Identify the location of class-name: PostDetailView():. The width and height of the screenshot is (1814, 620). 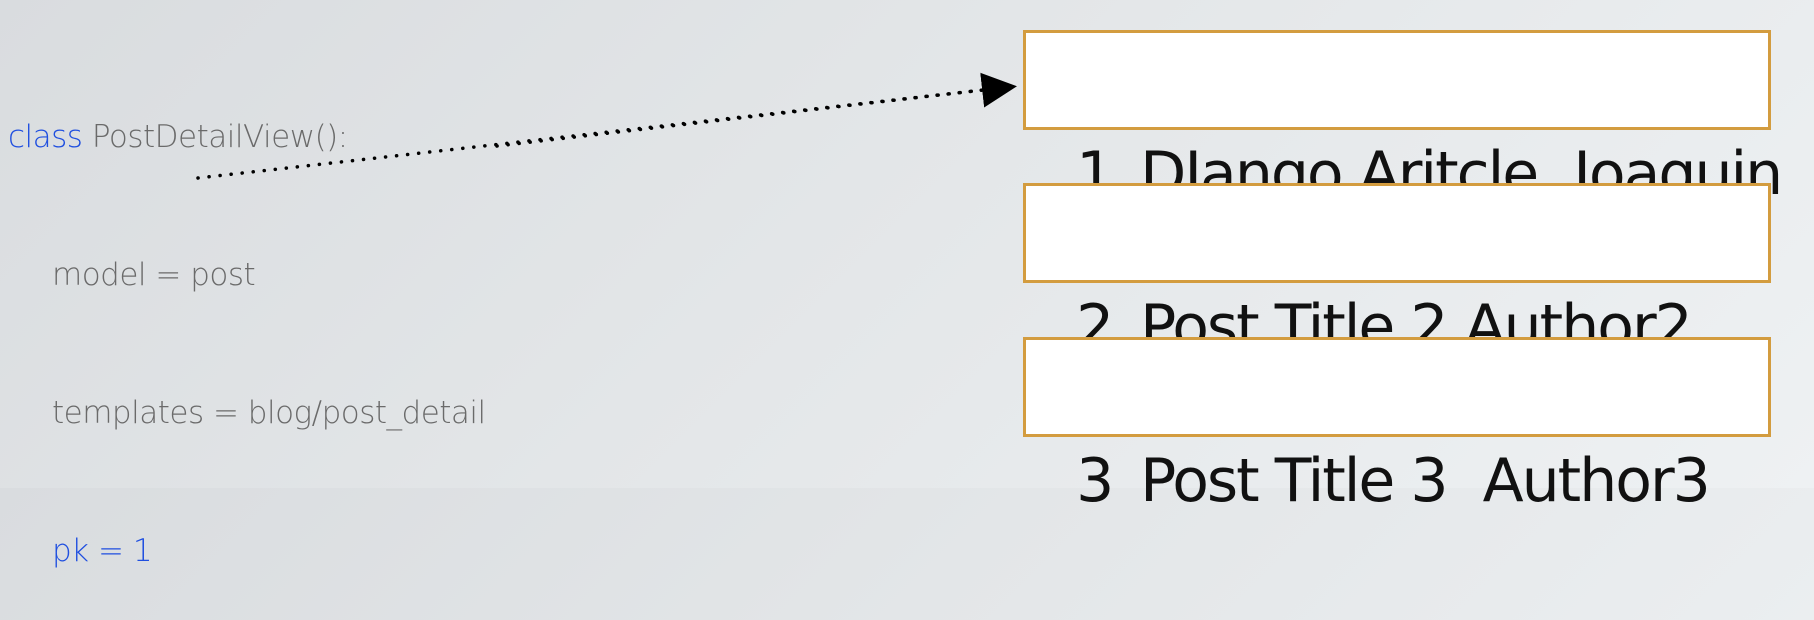
(215, 137).